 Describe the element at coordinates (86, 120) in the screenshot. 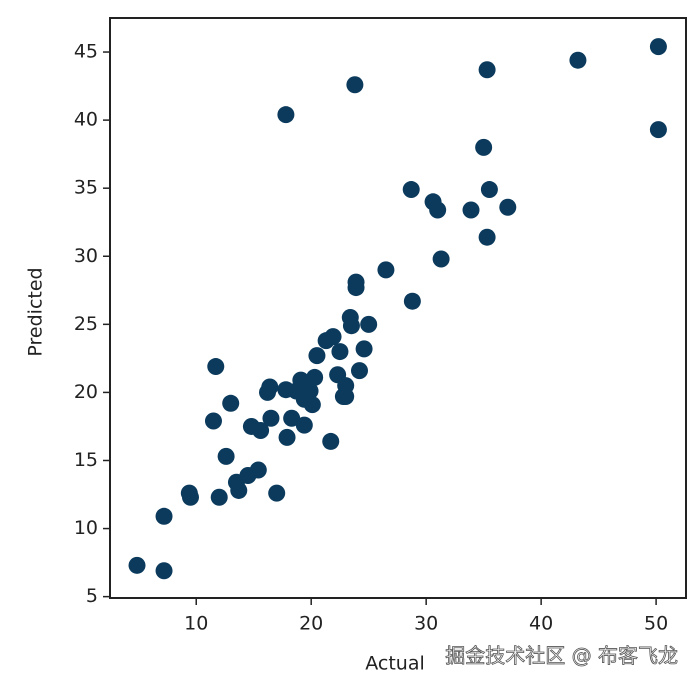

I see `y-tick-label: 40` at that location.